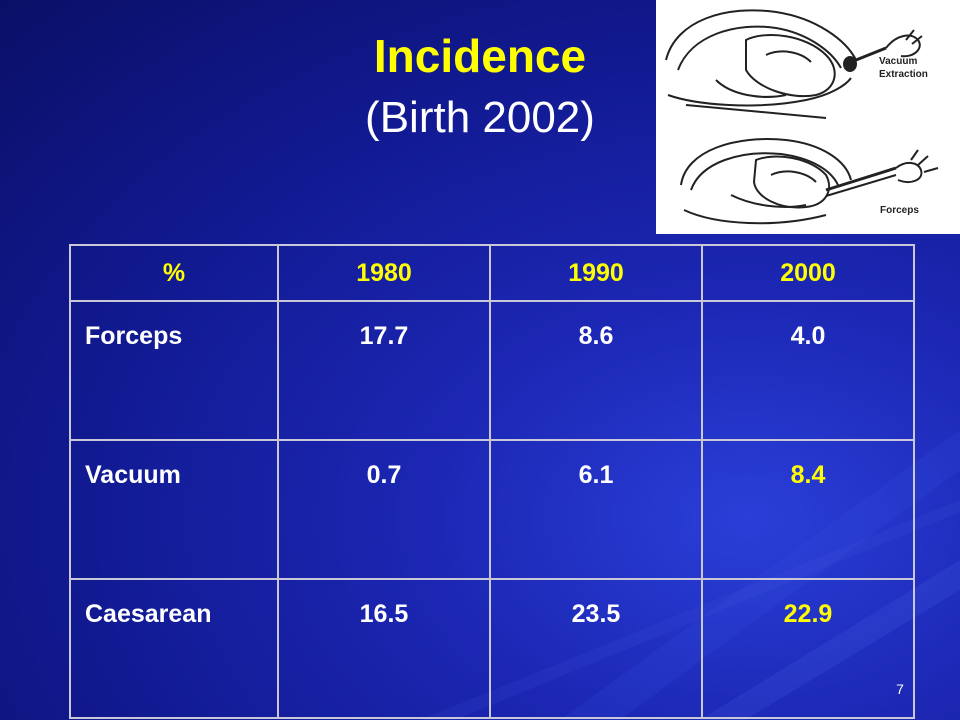 This screenshot has height=720, width=960. What do you see at coordinates (898, 61) in the screenshot?
I see `vacuum-label-line1: Vacuum` at bounding box center [898, 61].